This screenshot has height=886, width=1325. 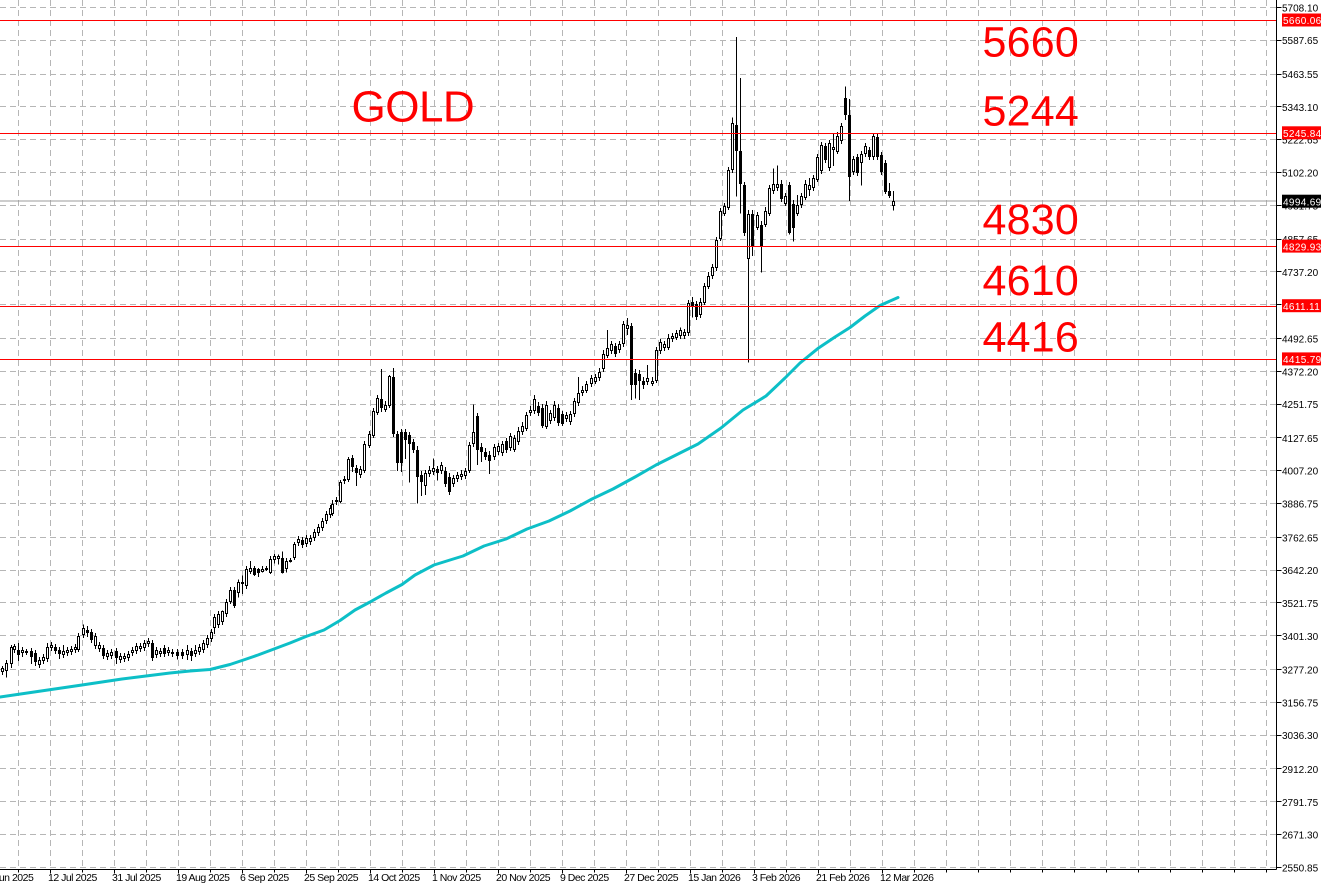 What do you see at coordinates (136, 878) in the screenshot?
I see `svg-text: 31 Jul 2025` at bounding box center [136, 878].